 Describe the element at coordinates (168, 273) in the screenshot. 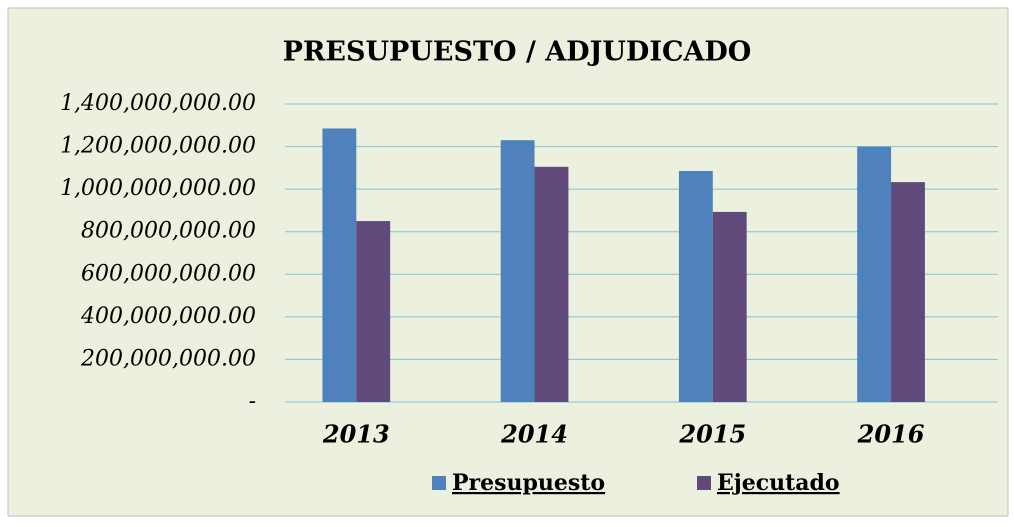

I see `y-tick-label: 600,000,000.00` at that location.